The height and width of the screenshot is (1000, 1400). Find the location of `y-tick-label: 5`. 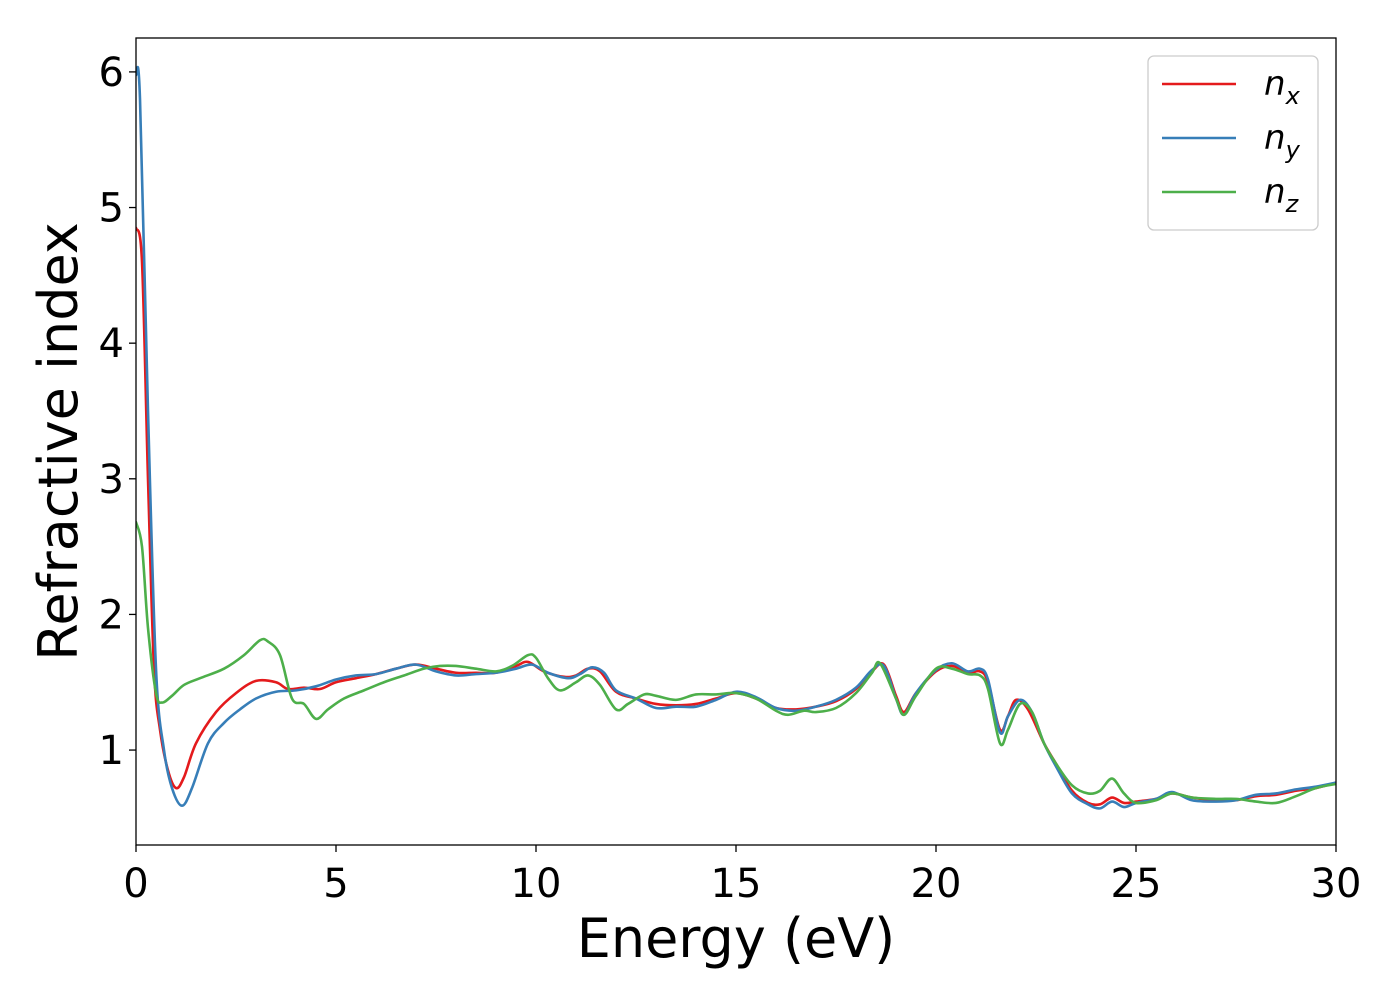

y-tick-label: 5 is located at coordinates (111, 209).